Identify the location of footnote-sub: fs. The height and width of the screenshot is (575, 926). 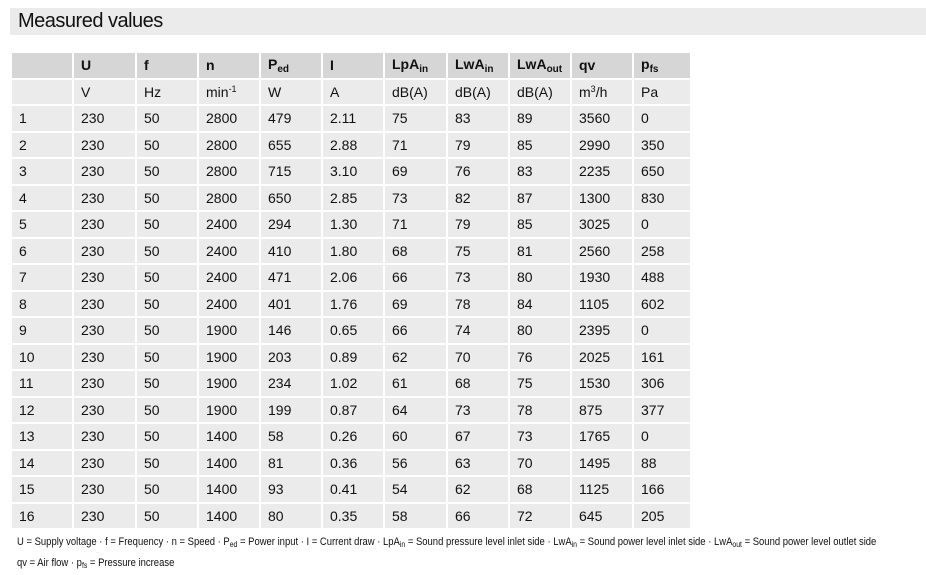
(84, 565).